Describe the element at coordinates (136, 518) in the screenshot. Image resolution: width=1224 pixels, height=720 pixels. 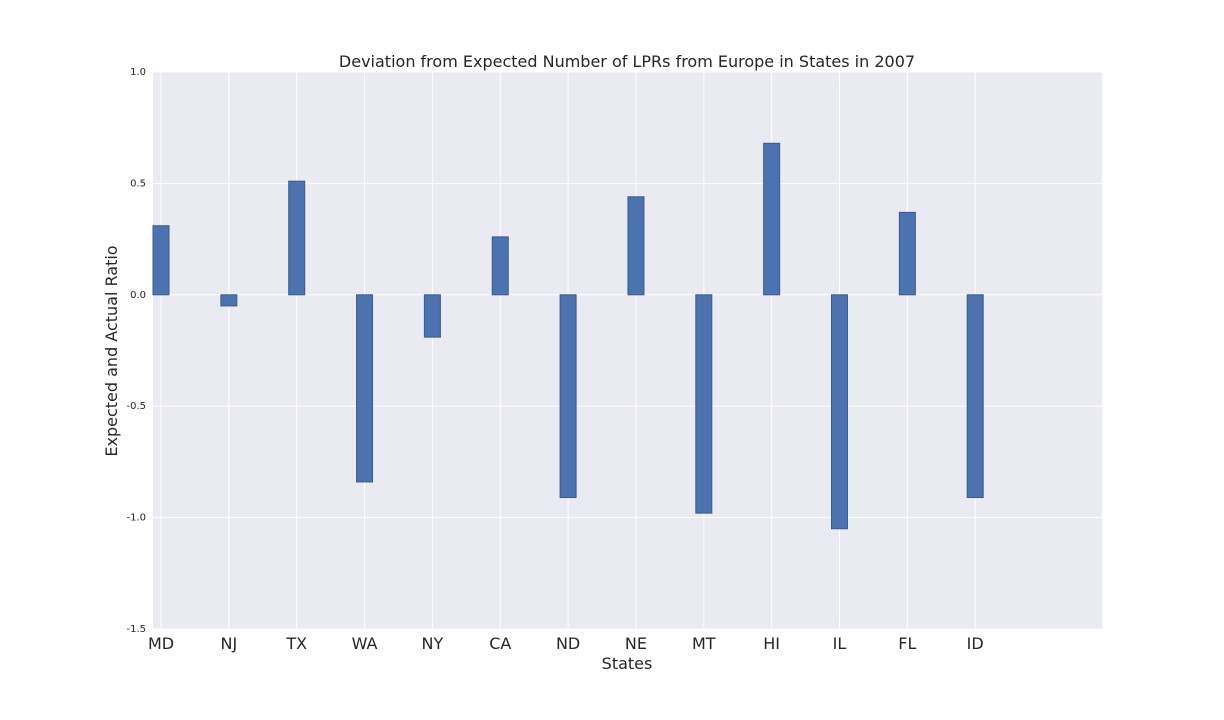
I see `y-tick-label: -1.0` at that location.